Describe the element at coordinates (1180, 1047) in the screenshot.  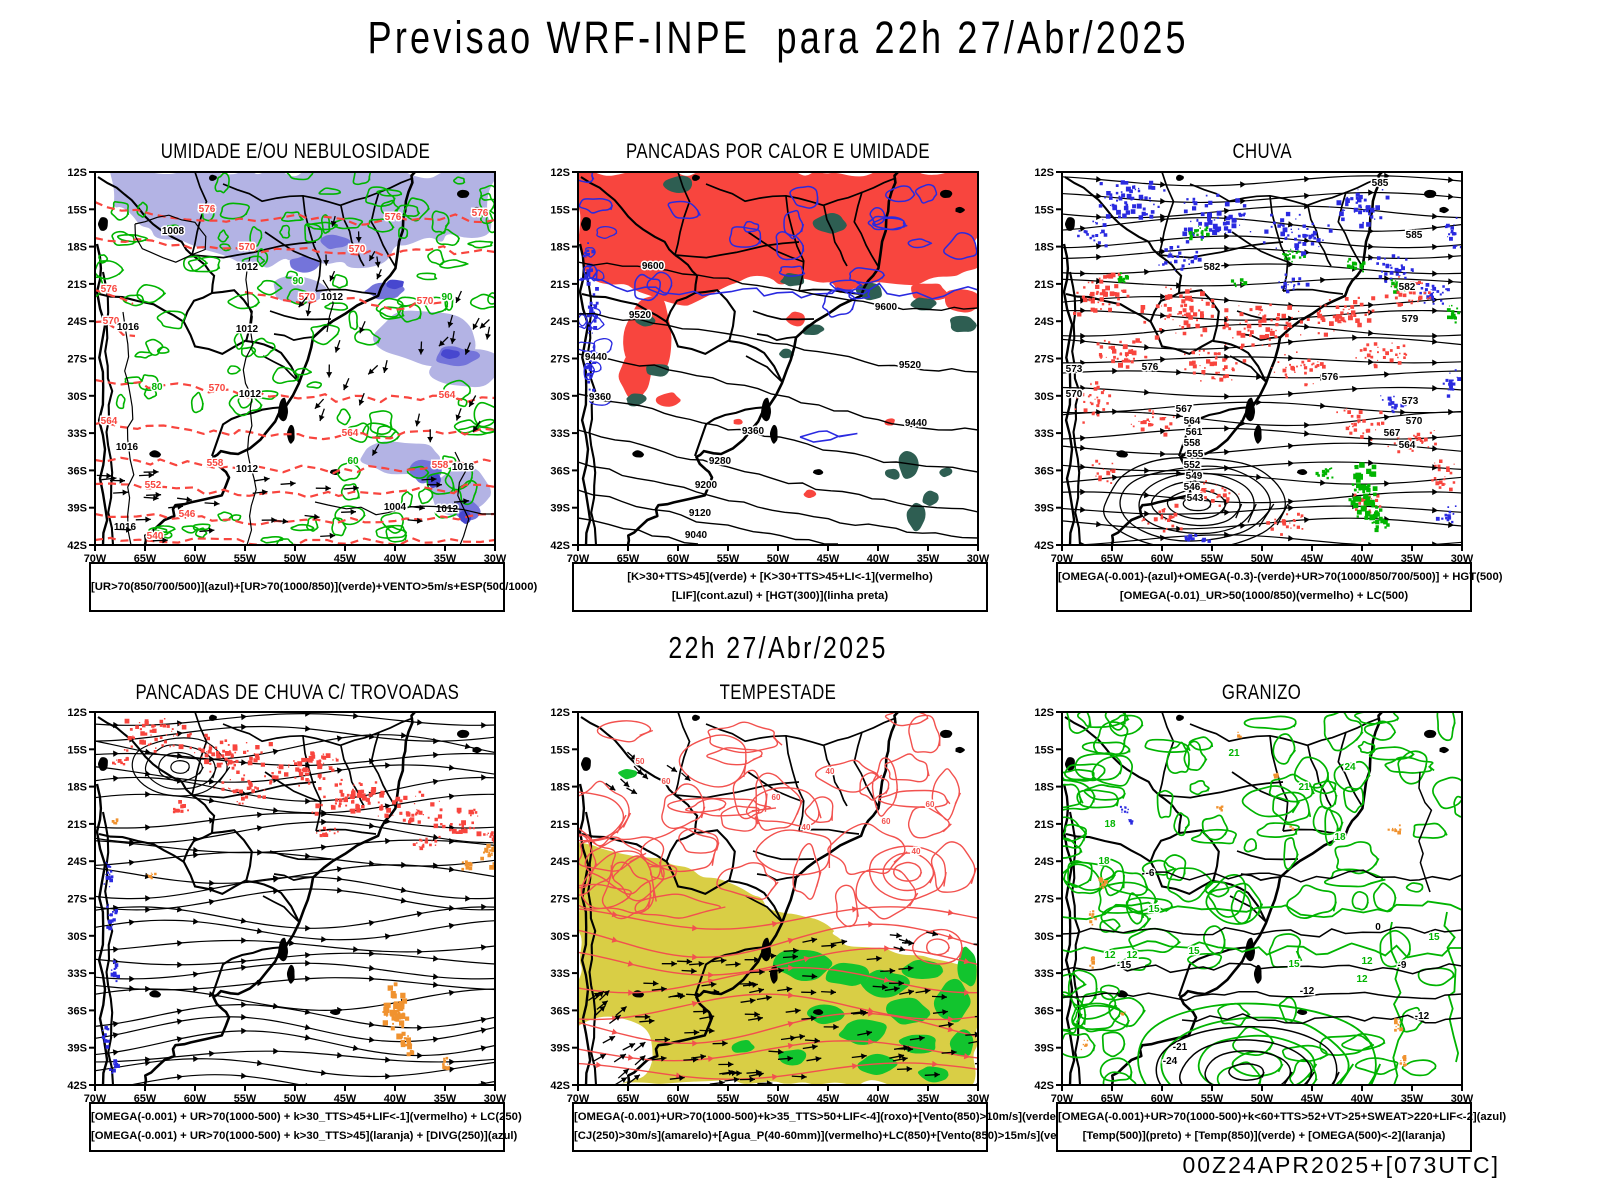
I see `contour-label: -21` at that location.